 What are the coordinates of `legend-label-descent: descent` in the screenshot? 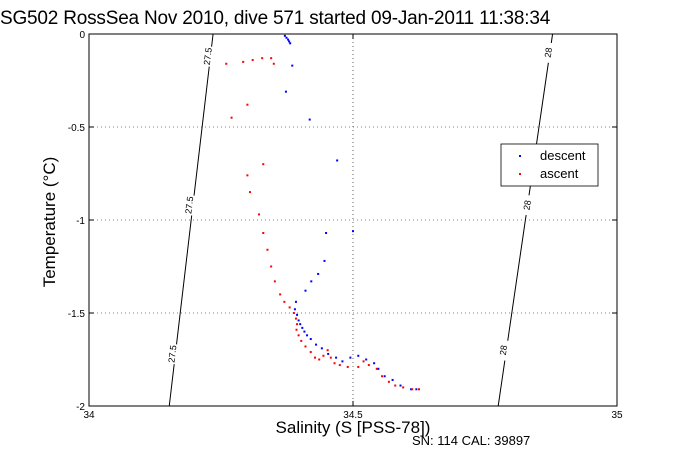 It's located at (563, 155).